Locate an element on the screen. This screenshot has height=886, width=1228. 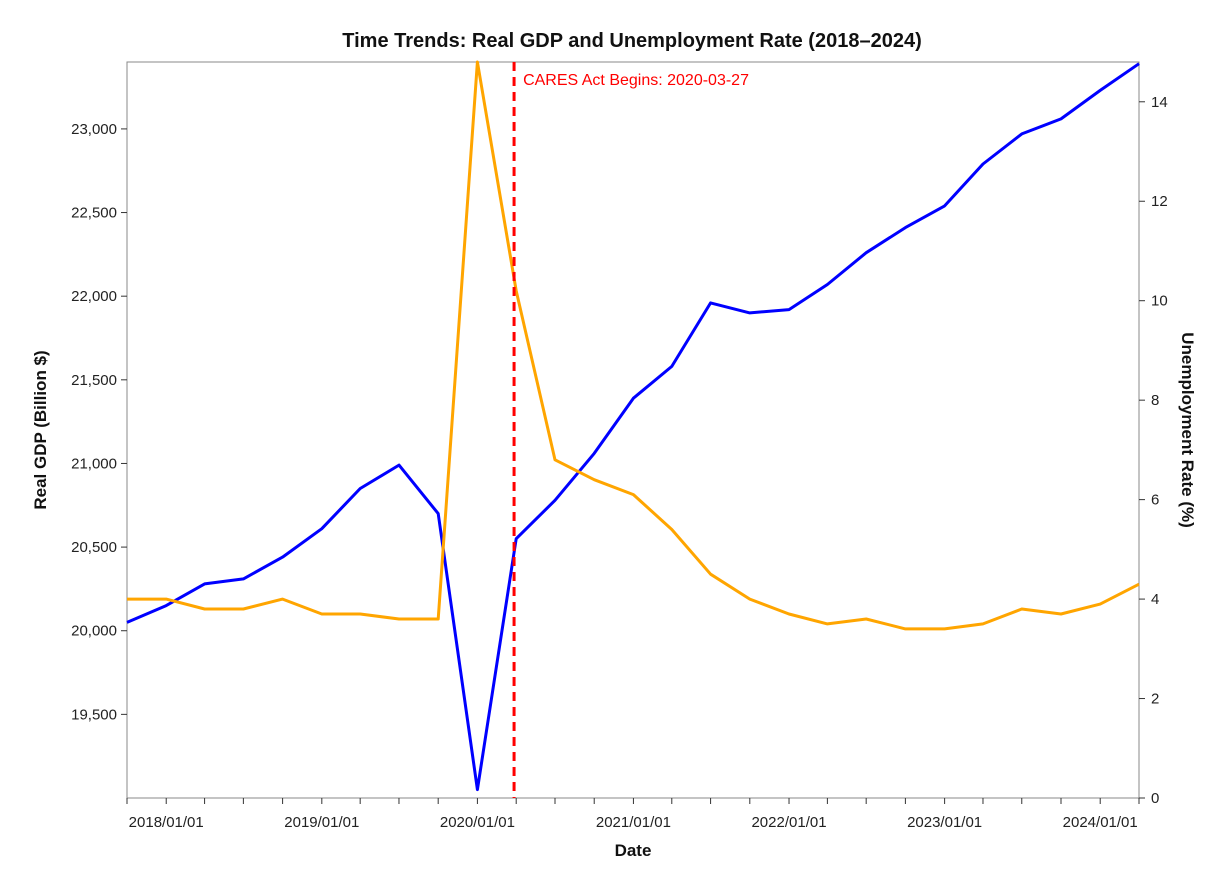
y-right-tick-label: 6 is located at coordinates (1155, 500).